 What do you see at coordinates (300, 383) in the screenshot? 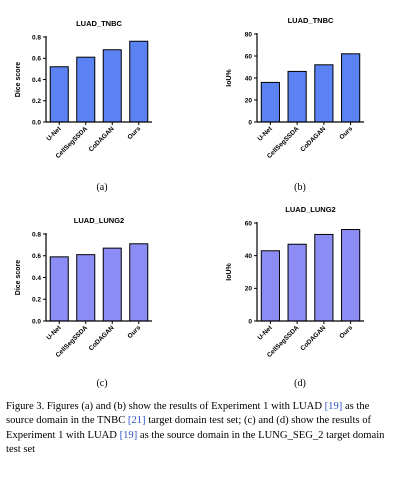
I see `subfigure-label-d: (d)` at bounding box center [300, 383].